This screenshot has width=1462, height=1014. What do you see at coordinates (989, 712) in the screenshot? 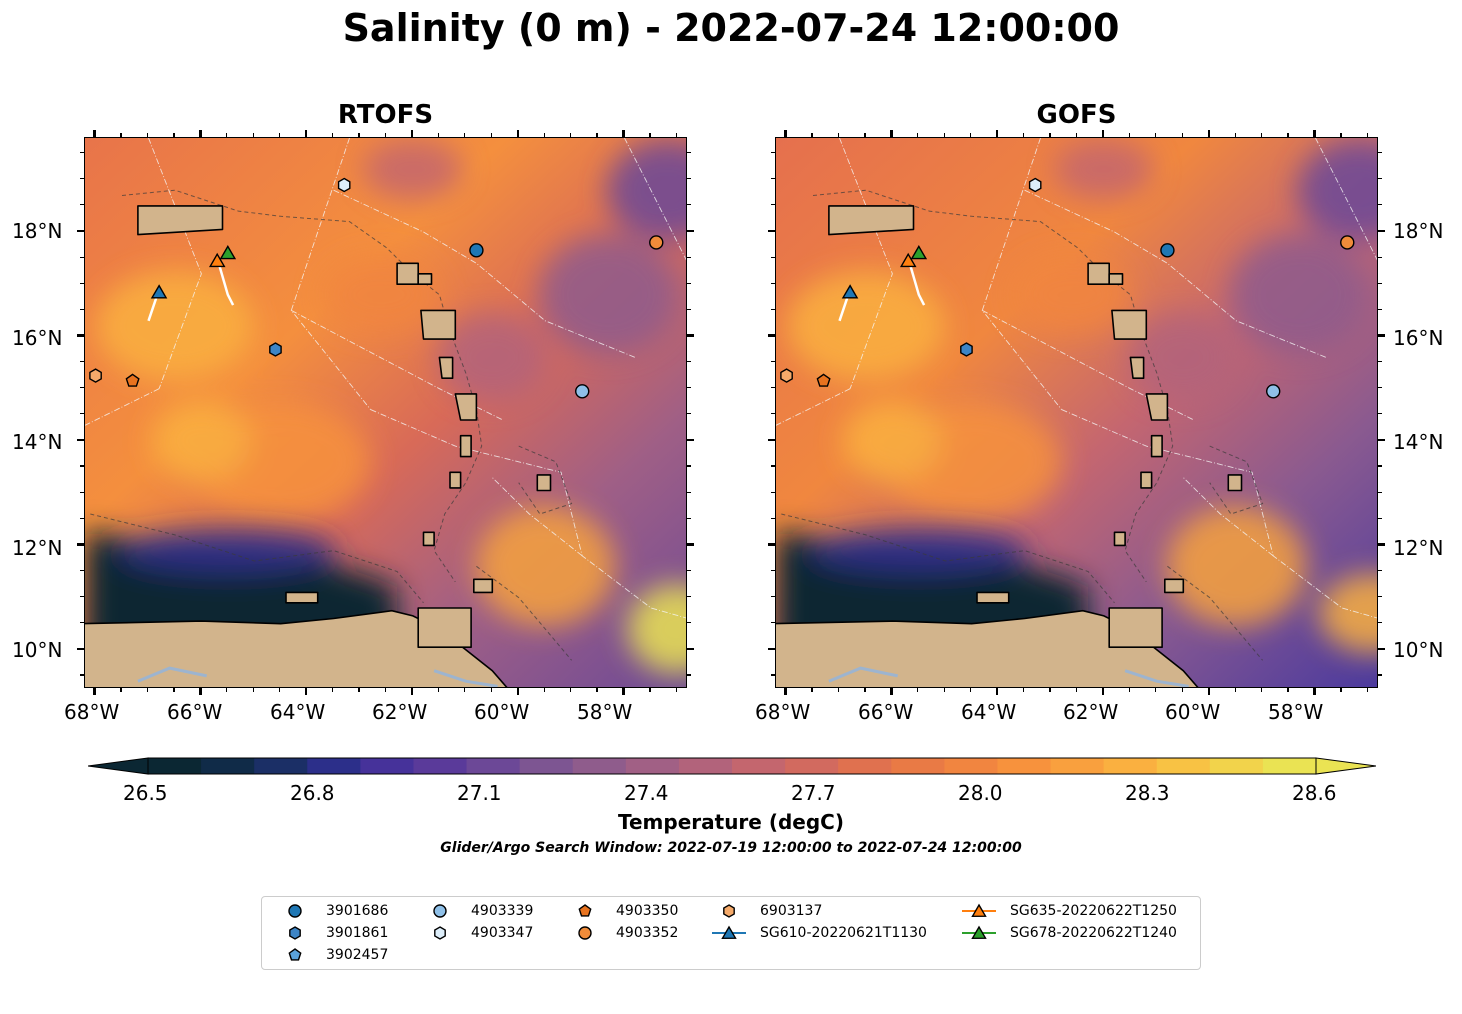
I see `lon-tick-label: 64°W` at bounding box center [989, 712].